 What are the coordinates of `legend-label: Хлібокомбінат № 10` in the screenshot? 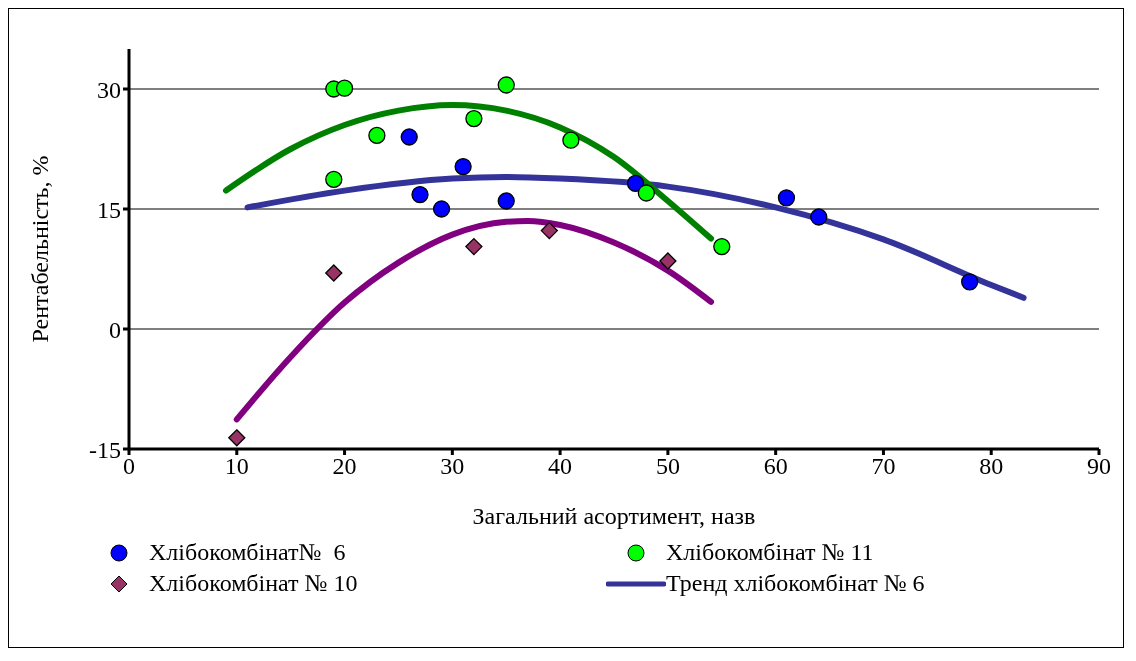 It's located at (253, 583).